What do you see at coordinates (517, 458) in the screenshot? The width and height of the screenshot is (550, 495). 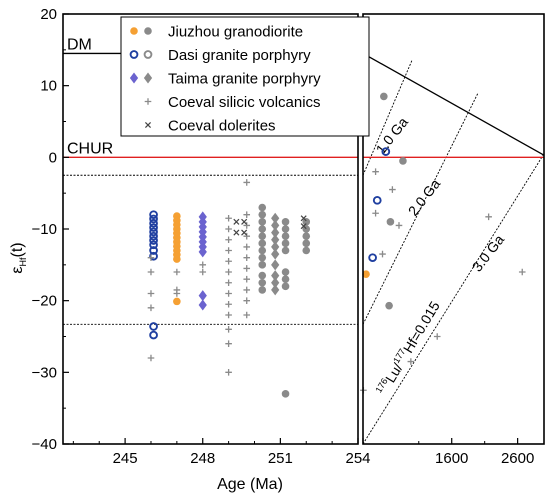 I see `x-tick-label: 2600` at bounding box center [517, 458].